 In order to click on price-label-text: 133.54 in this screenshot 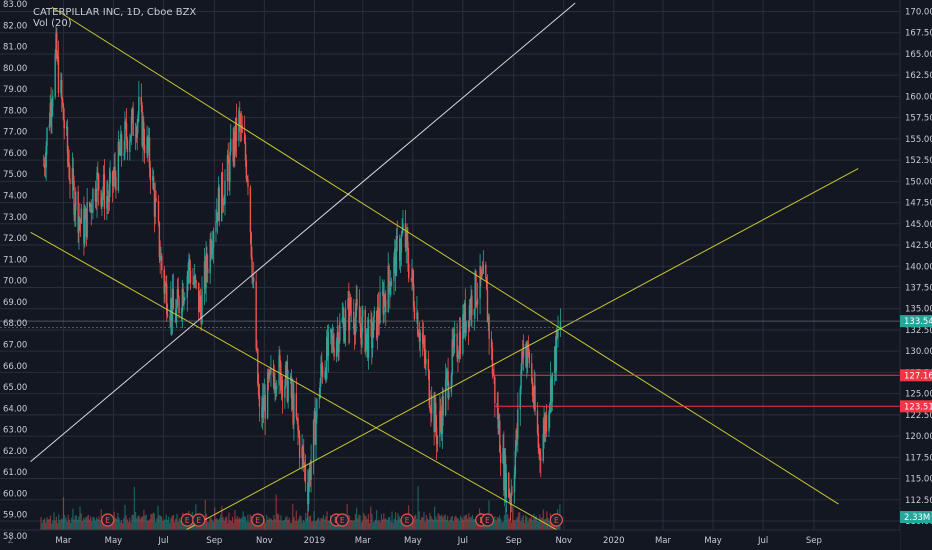, I will do `click(918, 322)`.